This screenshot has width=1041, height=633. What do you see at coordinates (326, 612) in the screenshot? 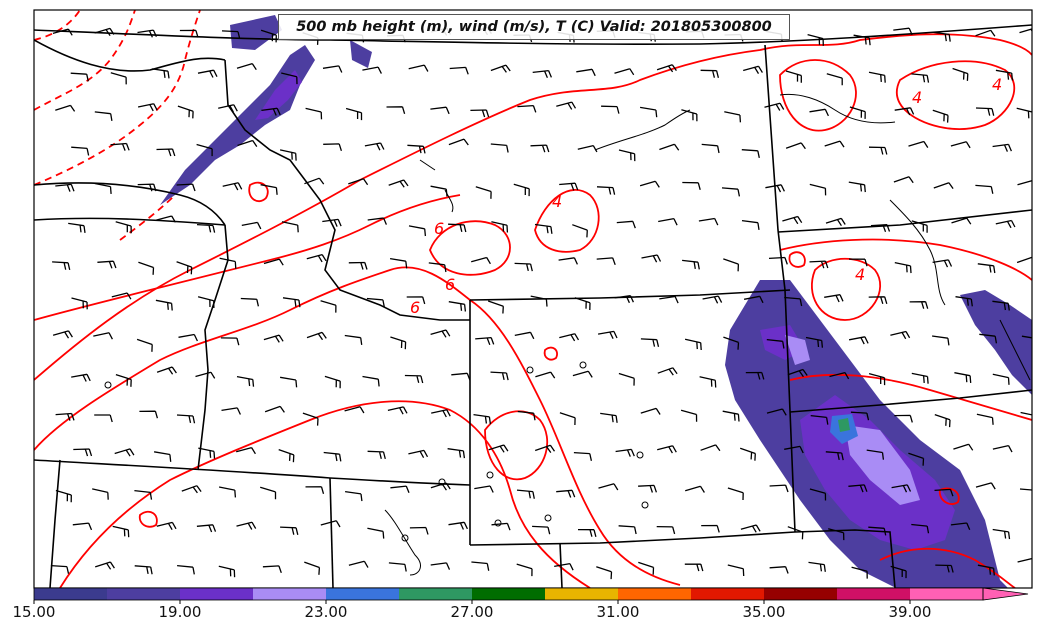
I see `colorbar-tick-label: 23.00` at bounding box center [326, 612].